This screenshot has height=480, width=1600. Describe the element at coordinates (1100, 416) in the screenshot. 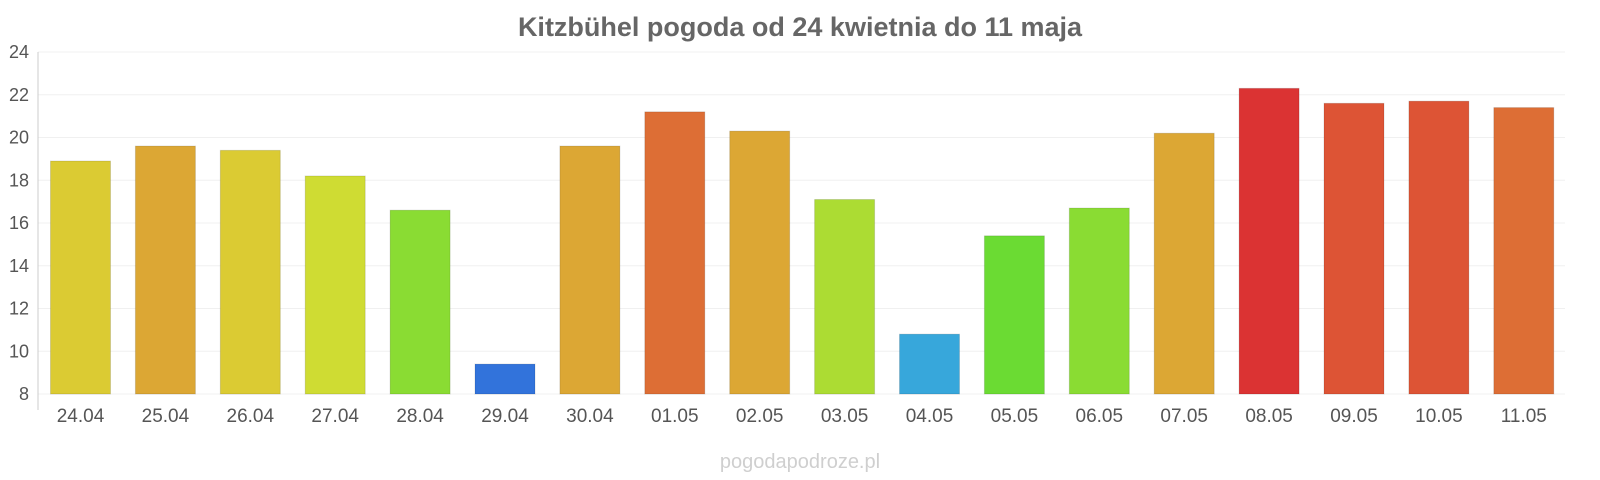

I see `x-tick-label: 06.05` at that location.